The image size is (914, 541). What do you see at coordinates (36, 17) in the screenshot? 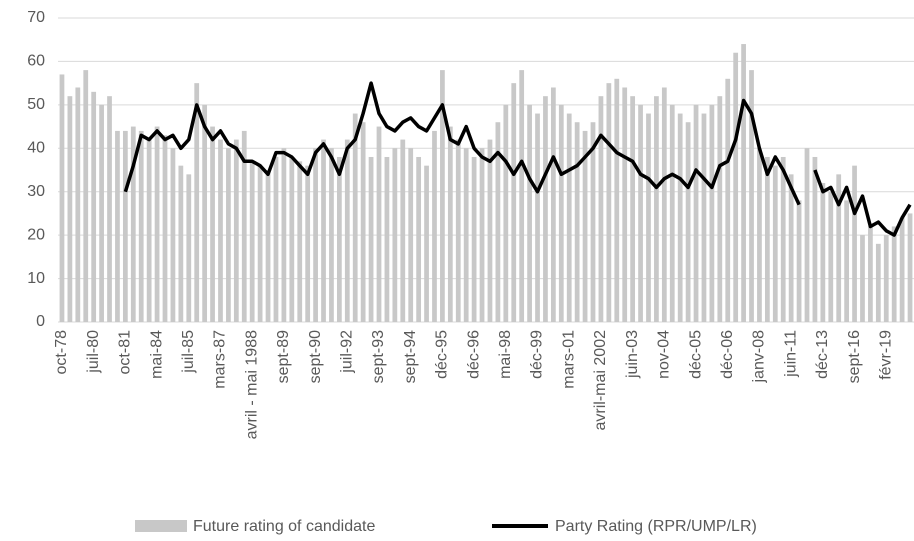
I see `y-tick-label: 70` at bounding box center [36, 17].